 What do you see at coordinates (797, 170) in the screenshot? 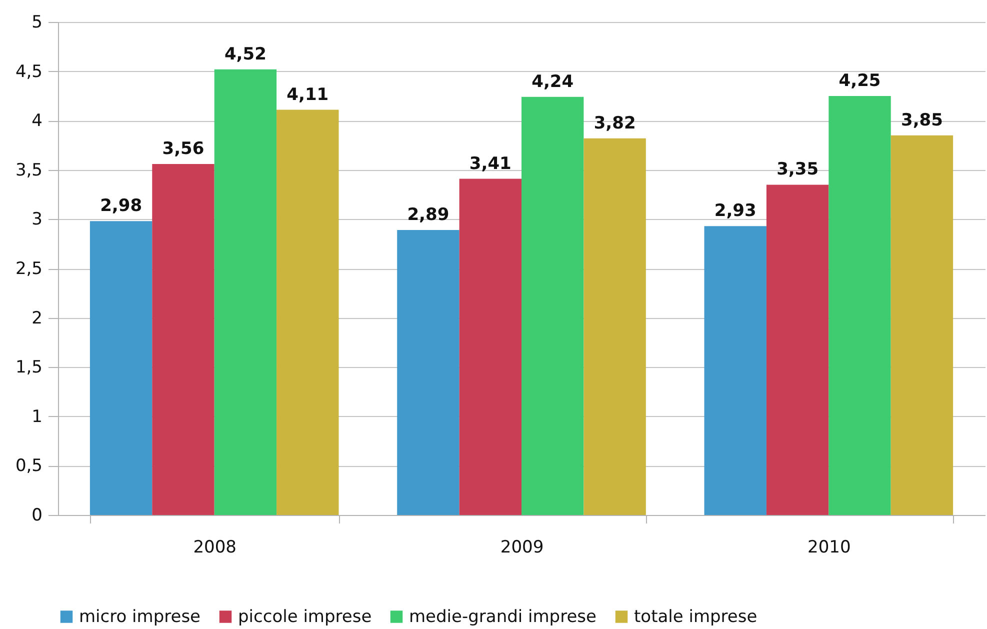
I see `data-label: 3,35` at bounding box center [797, 170].